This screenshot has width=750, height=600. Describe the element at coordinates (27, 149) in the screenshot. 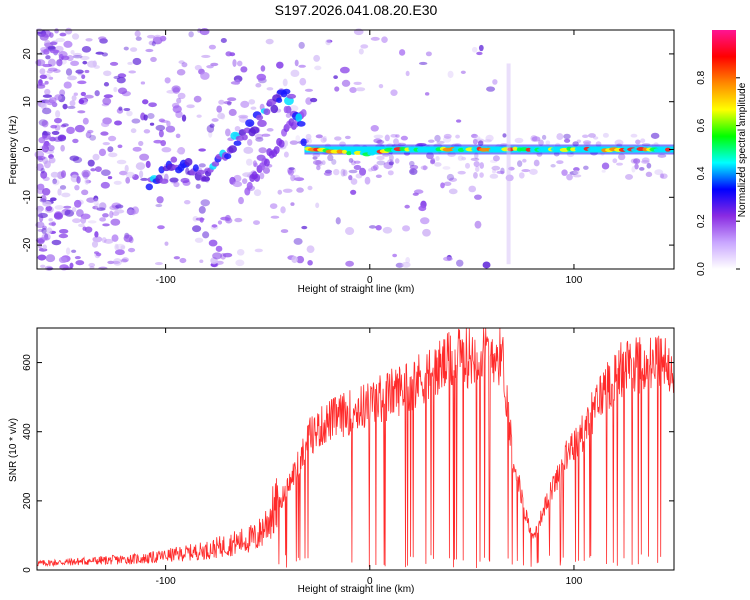

I see `spectrogram-y-tick-label: 0` at that location.